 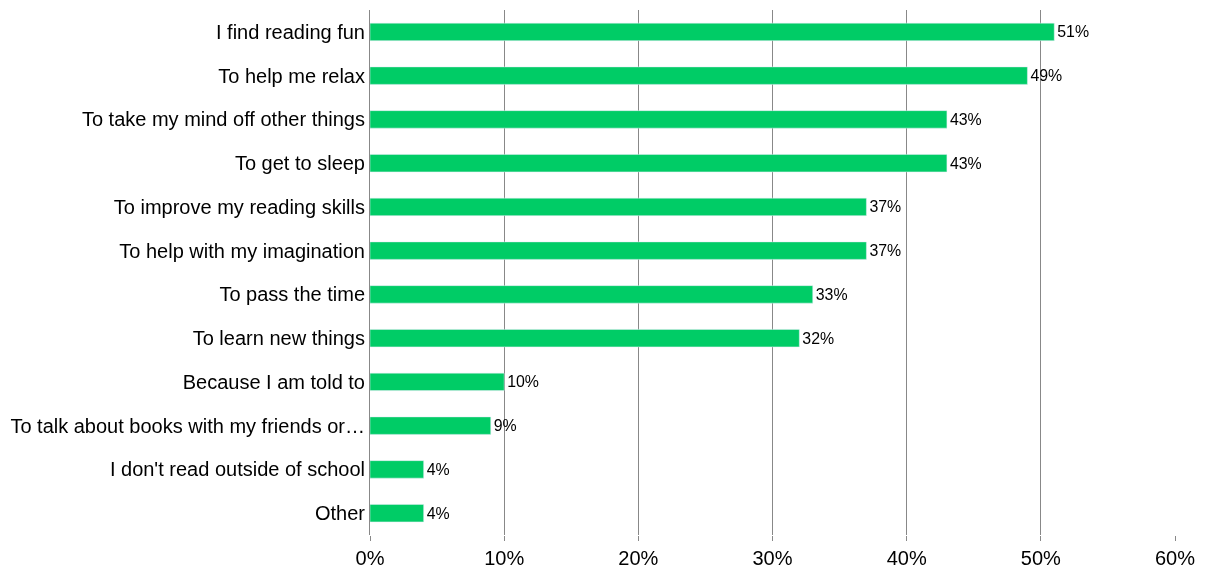 What do you see at coordinates (223, 119) in the screenshot?
I see `y-tick-label: To take my mind off other things` at bounding box center [223, 119].